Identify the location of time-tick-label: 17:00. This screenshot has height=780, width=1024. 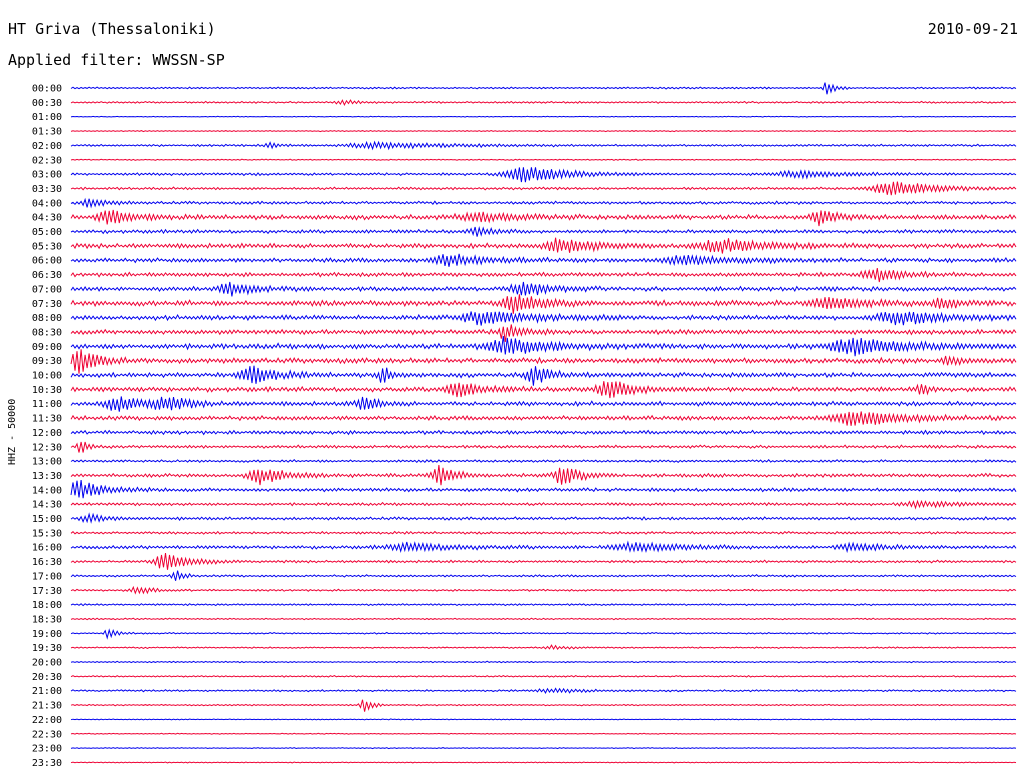
(47, 576).